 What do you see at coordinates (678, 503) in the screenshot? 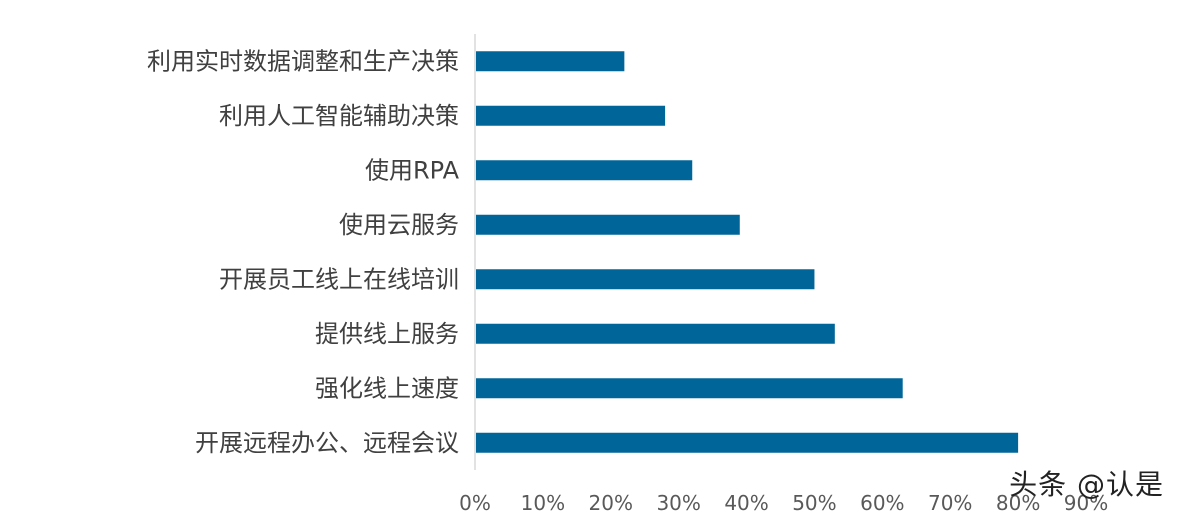
I see `x-tick-label-3: 30%` at bounding box center [678, 503].